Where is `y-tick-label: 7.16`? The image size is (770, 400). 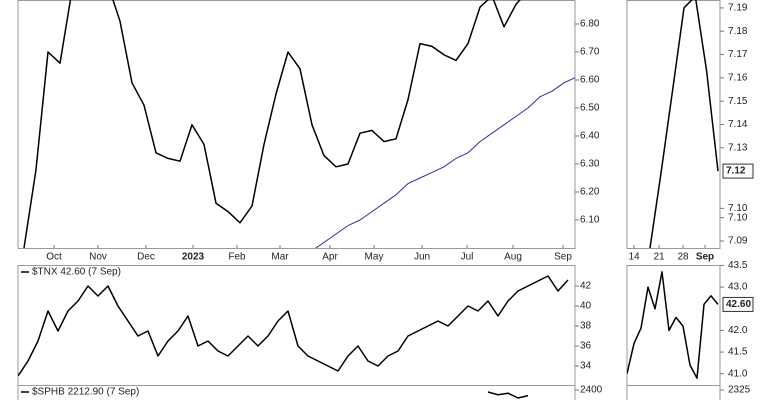
y-tick-label: 7.16 is located at coordinates (738, 77).